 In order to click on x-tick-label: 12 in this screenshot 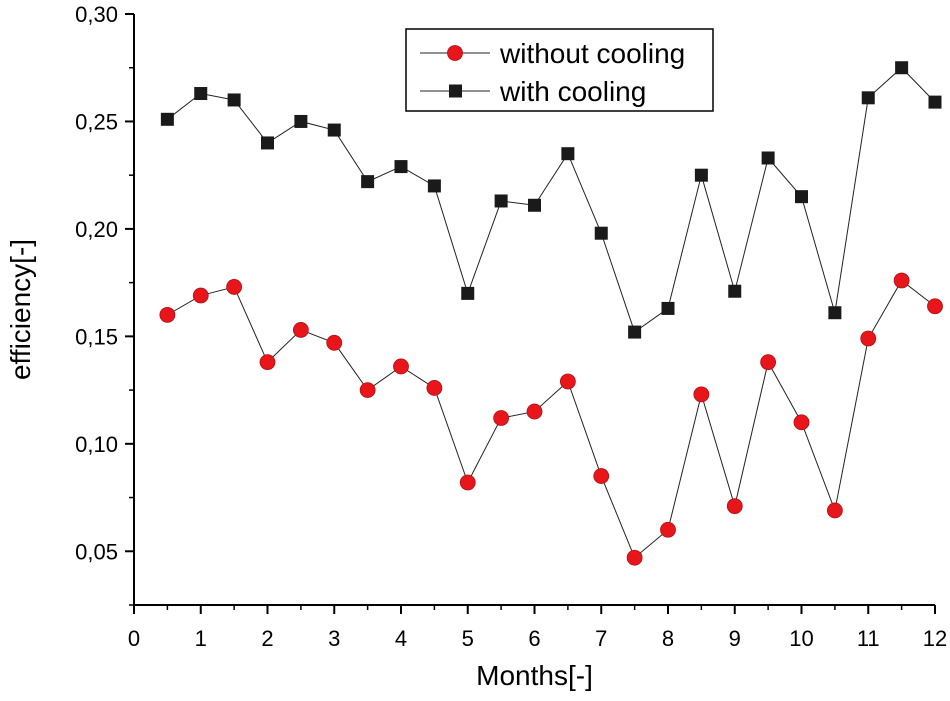, I will do `click(935, 638)`.